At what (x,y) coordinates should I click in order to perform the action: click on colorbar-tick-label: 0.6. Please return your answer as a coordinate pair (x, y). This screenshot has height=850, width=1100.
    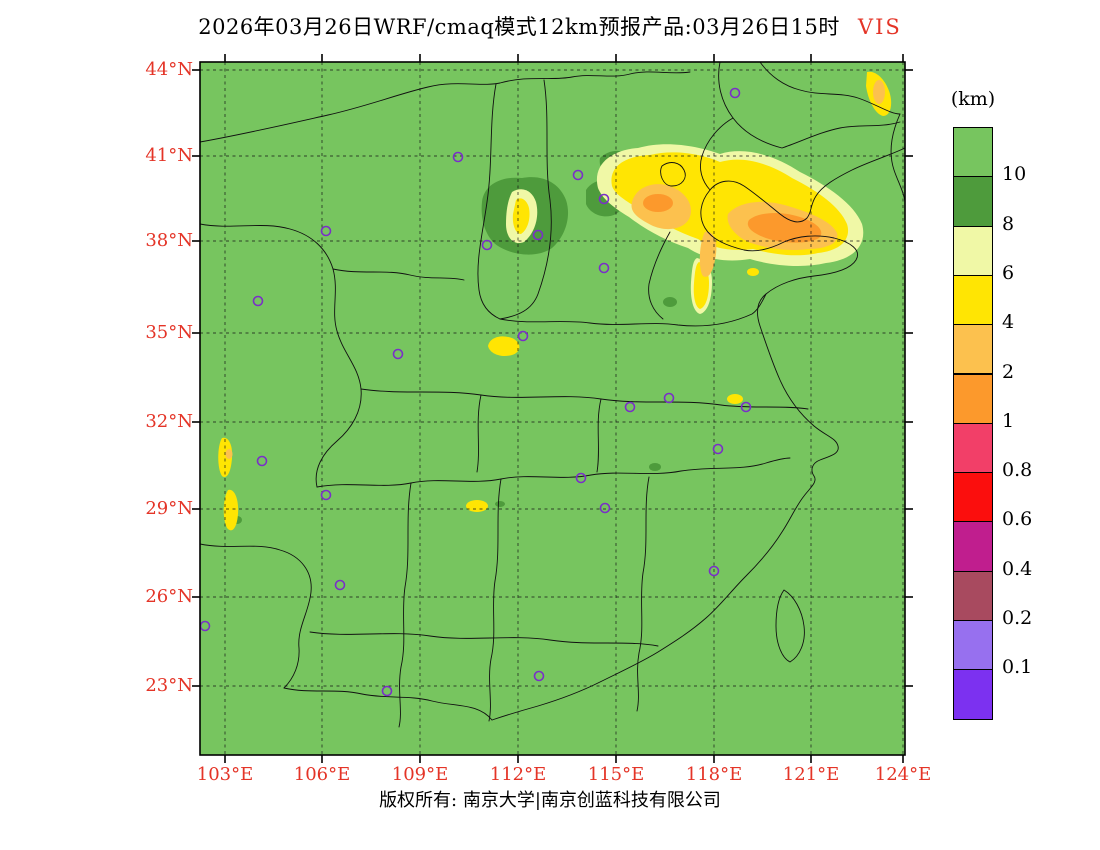
    Looking at the image, I should click on (1017, 519).